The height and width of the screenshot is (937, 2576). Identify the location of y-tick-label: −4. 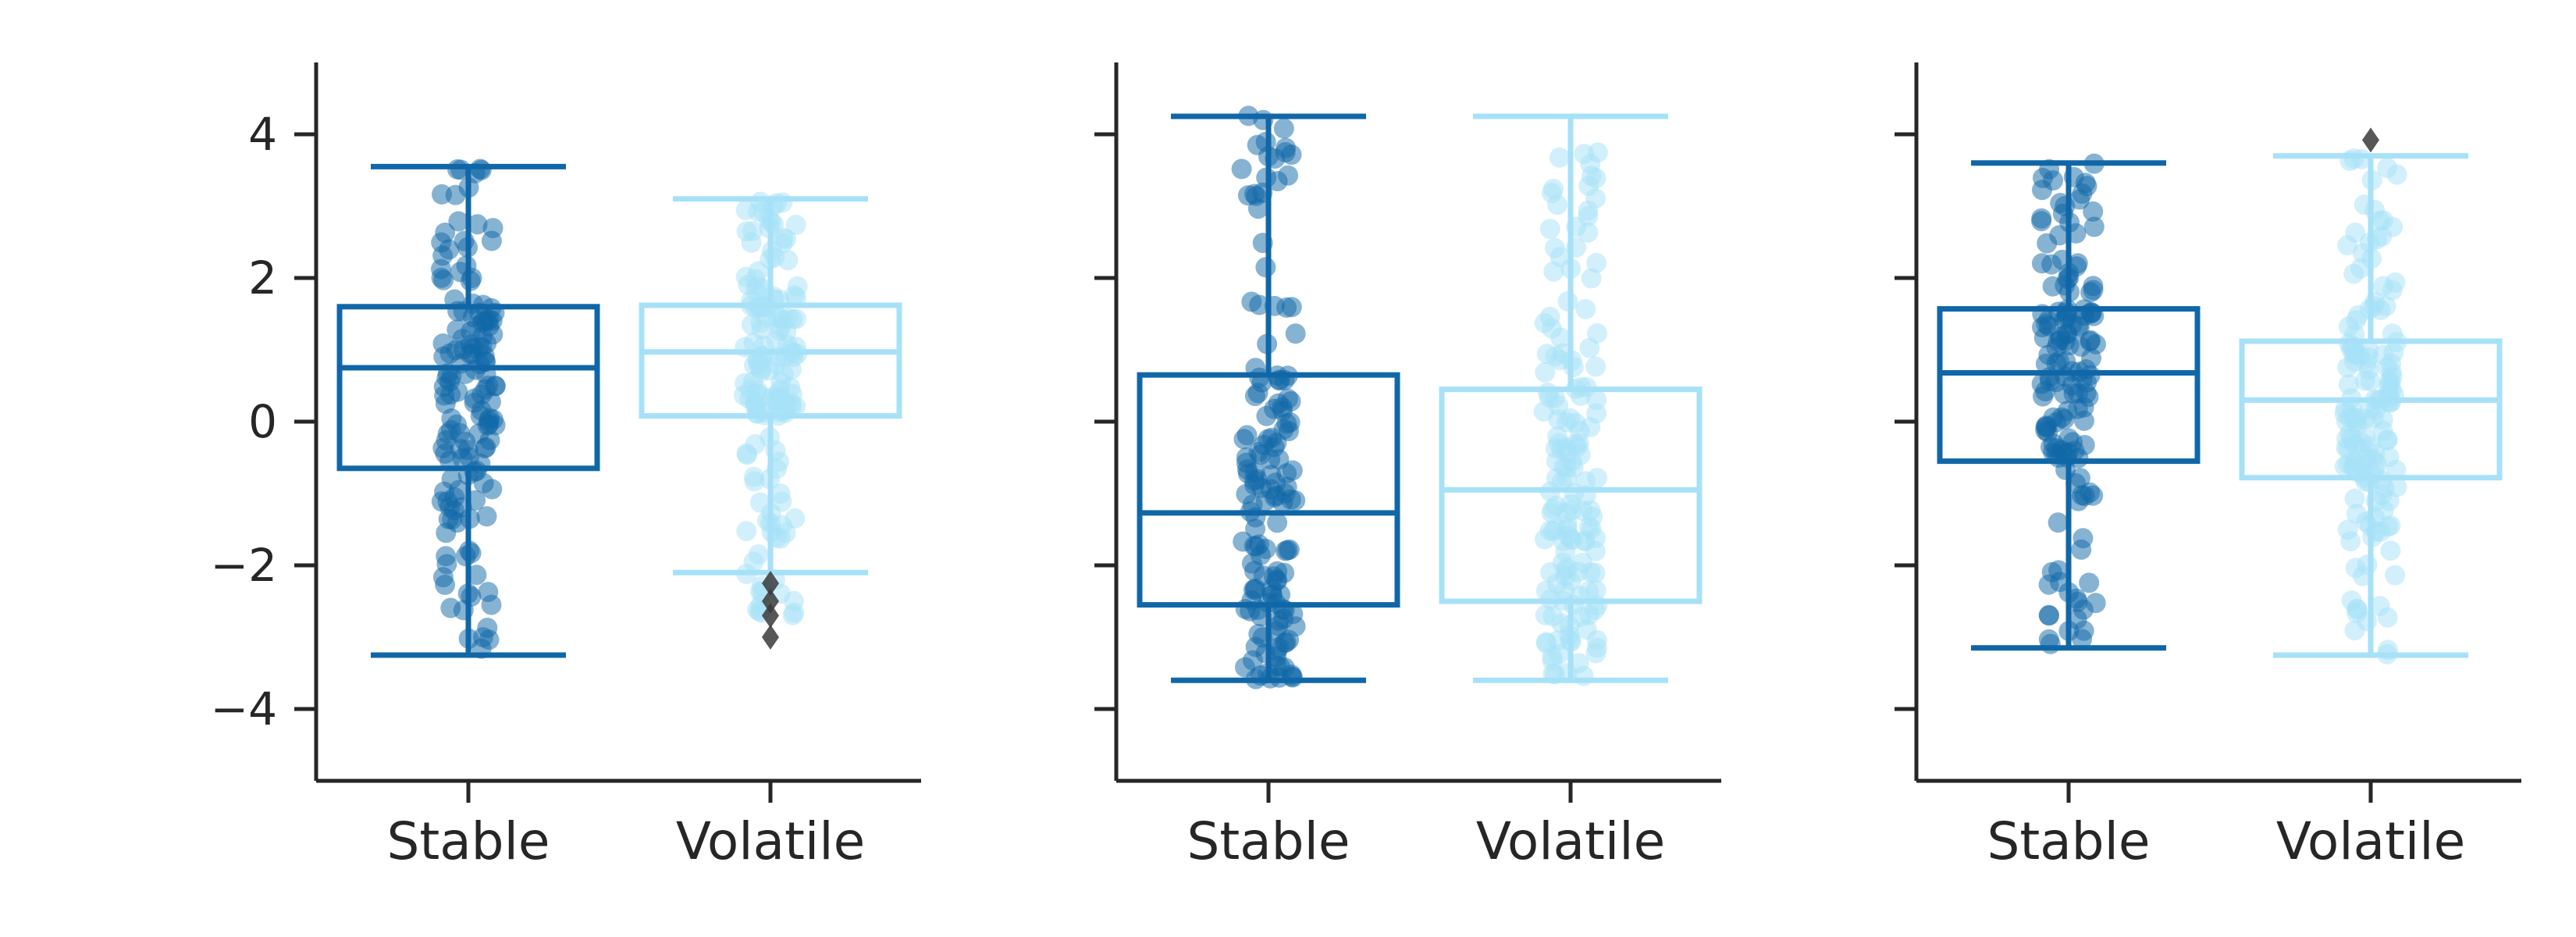
(245, 709).